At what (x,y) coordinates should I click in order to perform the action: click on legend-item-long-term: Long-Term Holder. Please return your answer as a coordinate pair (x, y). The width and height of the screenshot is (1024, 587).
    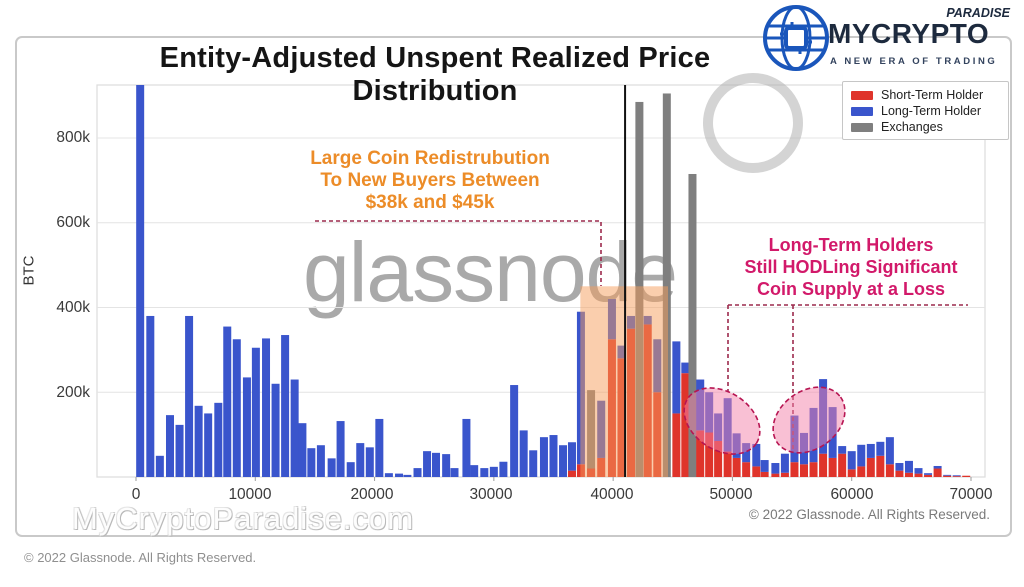
    Looking at the image, I should click on (925, 111).